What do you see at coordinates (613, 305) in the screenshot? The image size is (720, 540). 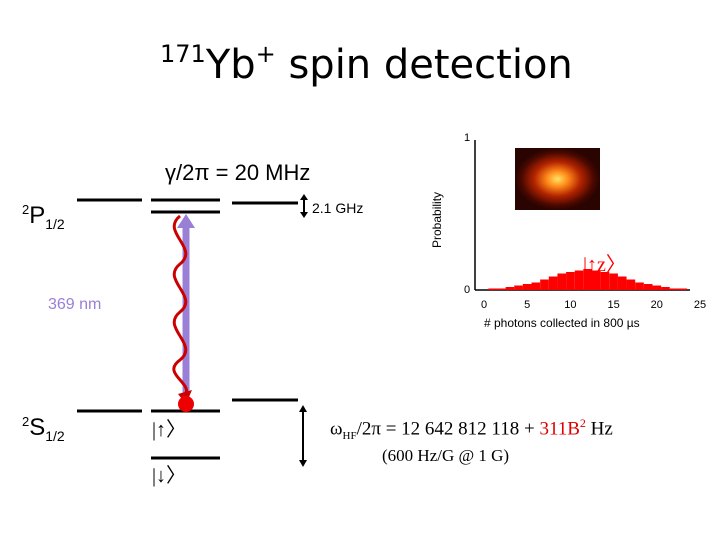 I see `x-tick-label: 15` at bounding box center [613, 305].